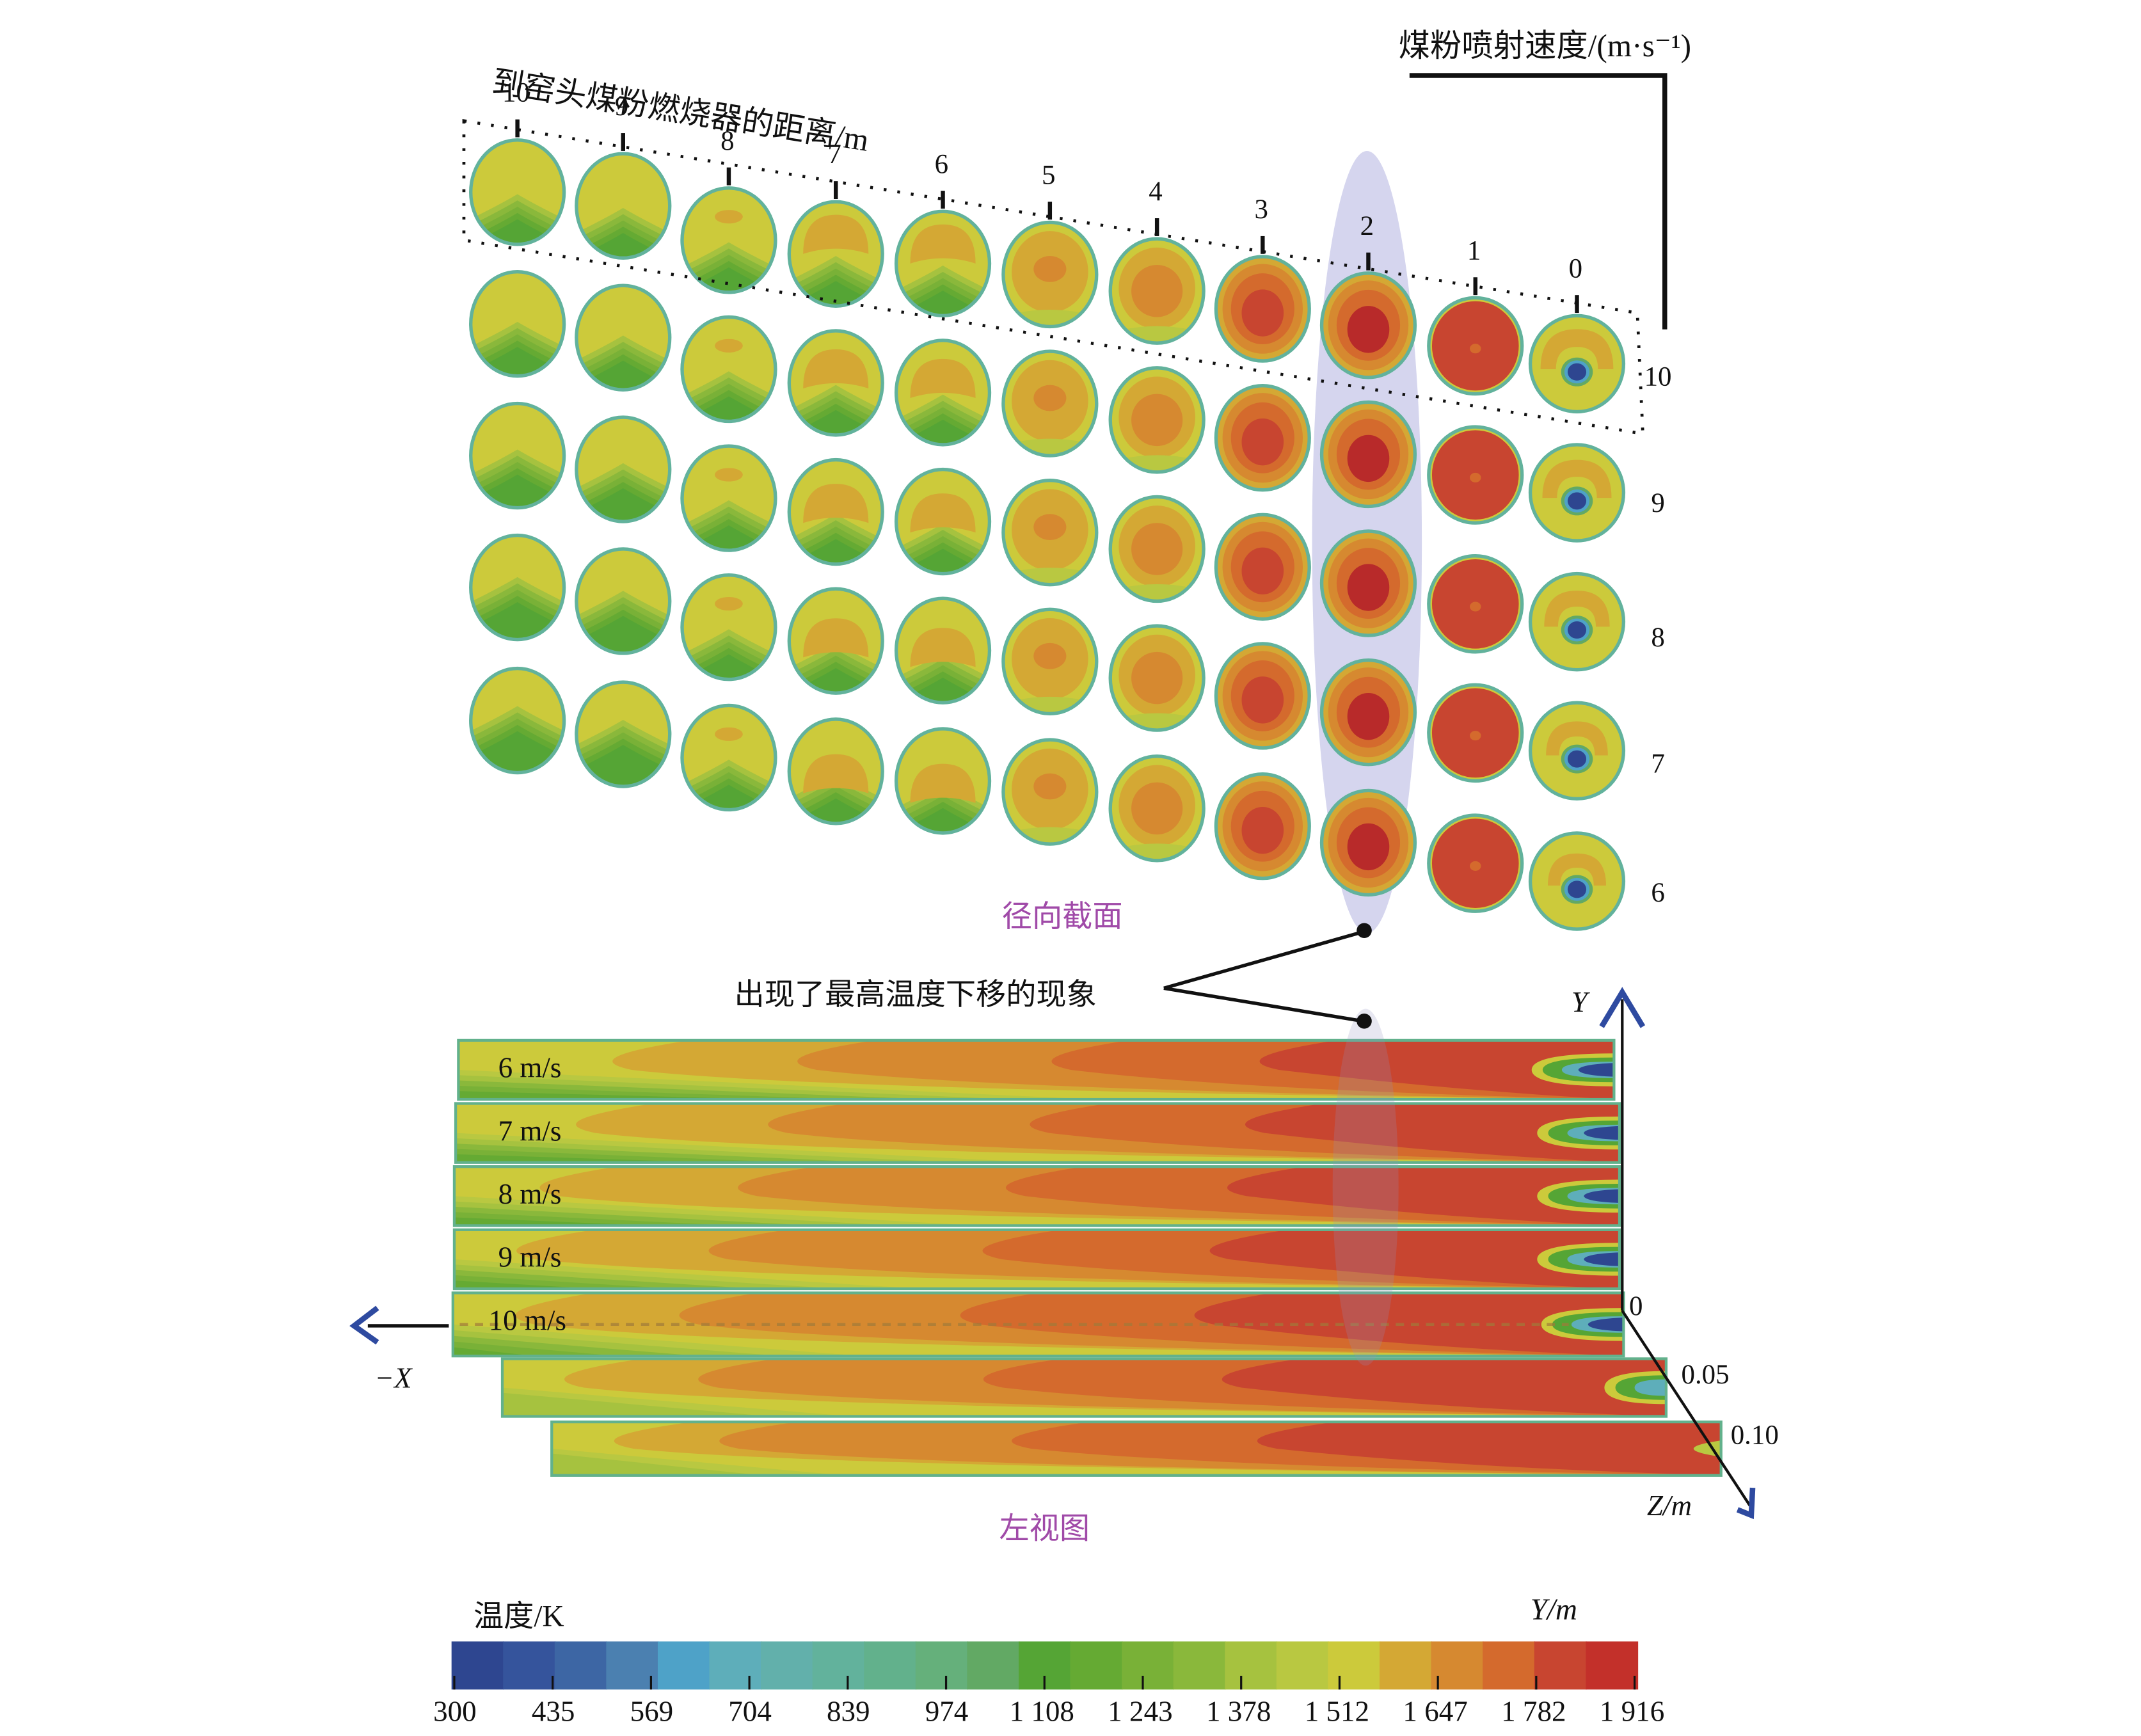  What do you see at coordinates (1238, 1711) in the screenshot?
I see `colorbar-tick-label-8: 1 378` at bounding box center [1238, 1711].